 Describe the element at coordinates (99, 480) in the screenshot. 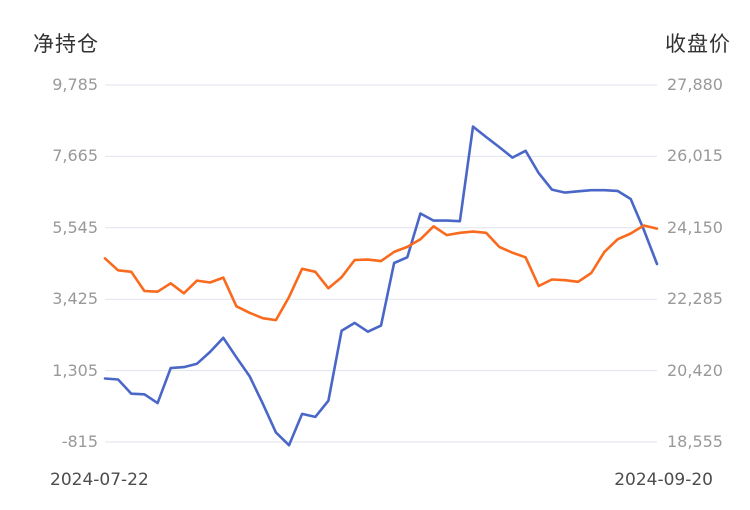

I see `x-axis-start-date: 2024-07-22` at that location.